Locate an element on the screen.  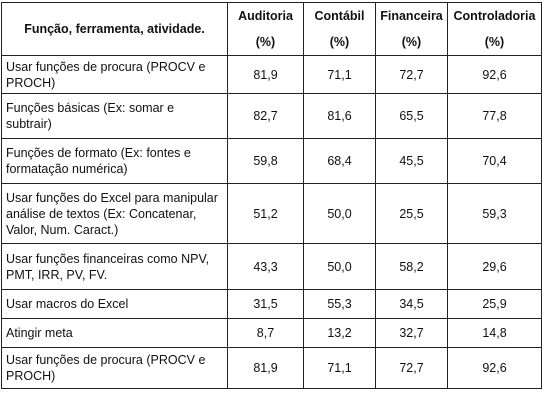
header-auditoria-name: Auditoria is located at coordinates (265, 16).